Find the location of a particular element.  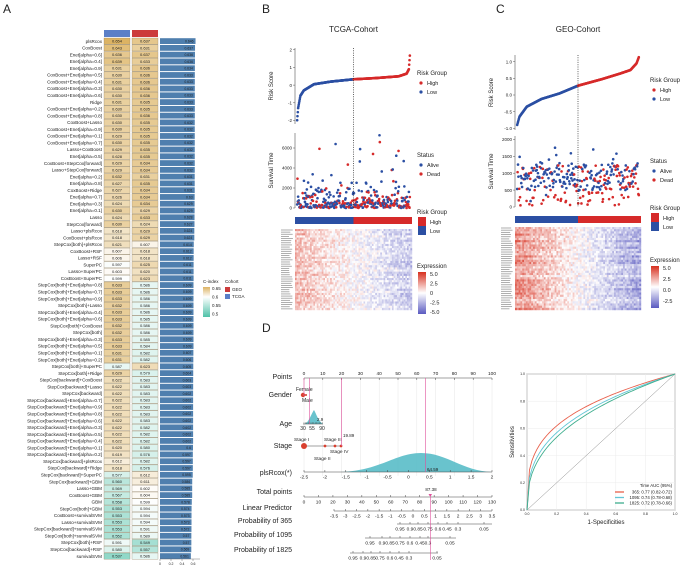

mean-cindex-label: 0.602 is located at coordinates (187, 407).